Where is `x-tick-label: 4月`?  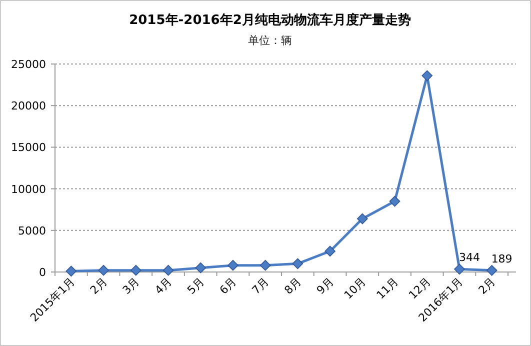 x-tick-label: 4月 is located at coordinates (163, 285).